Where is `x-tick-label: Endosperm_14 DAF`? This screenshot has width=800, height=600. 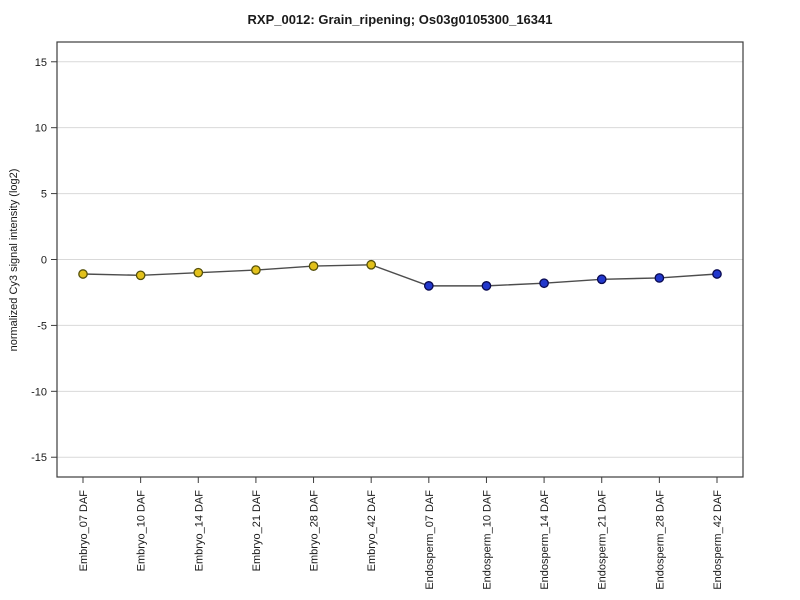
x-tick-label: Endosperm_14 DAF is located at coordinates (545, 540).